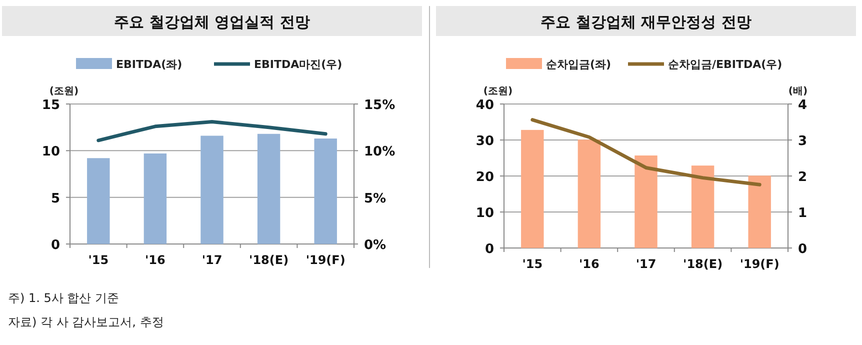  Describe the element at coordinates (803, 213) in the screenshot. I see `y2-tick-label: 1` at that location.